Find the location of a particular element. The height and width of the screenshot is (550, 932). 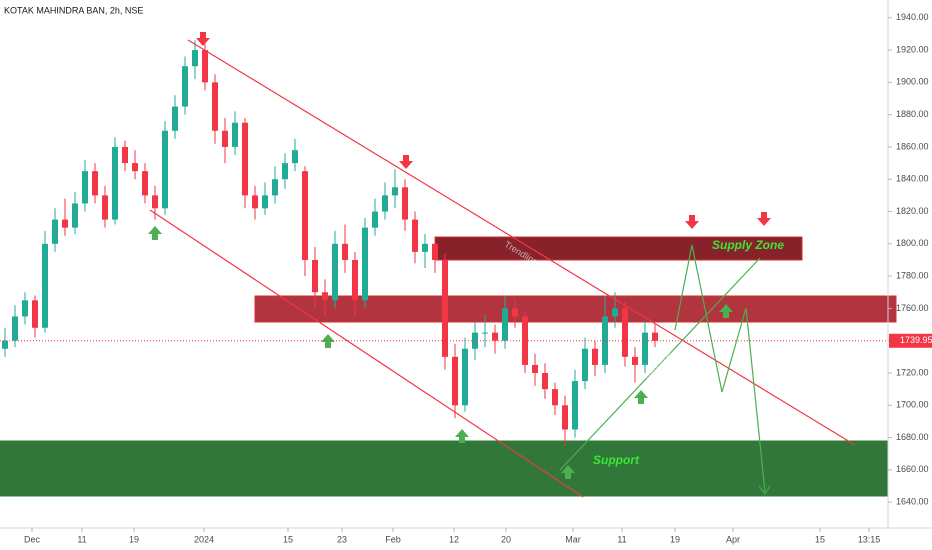

y-tick-label: 1900.00 is located at coordinates (912, 82).